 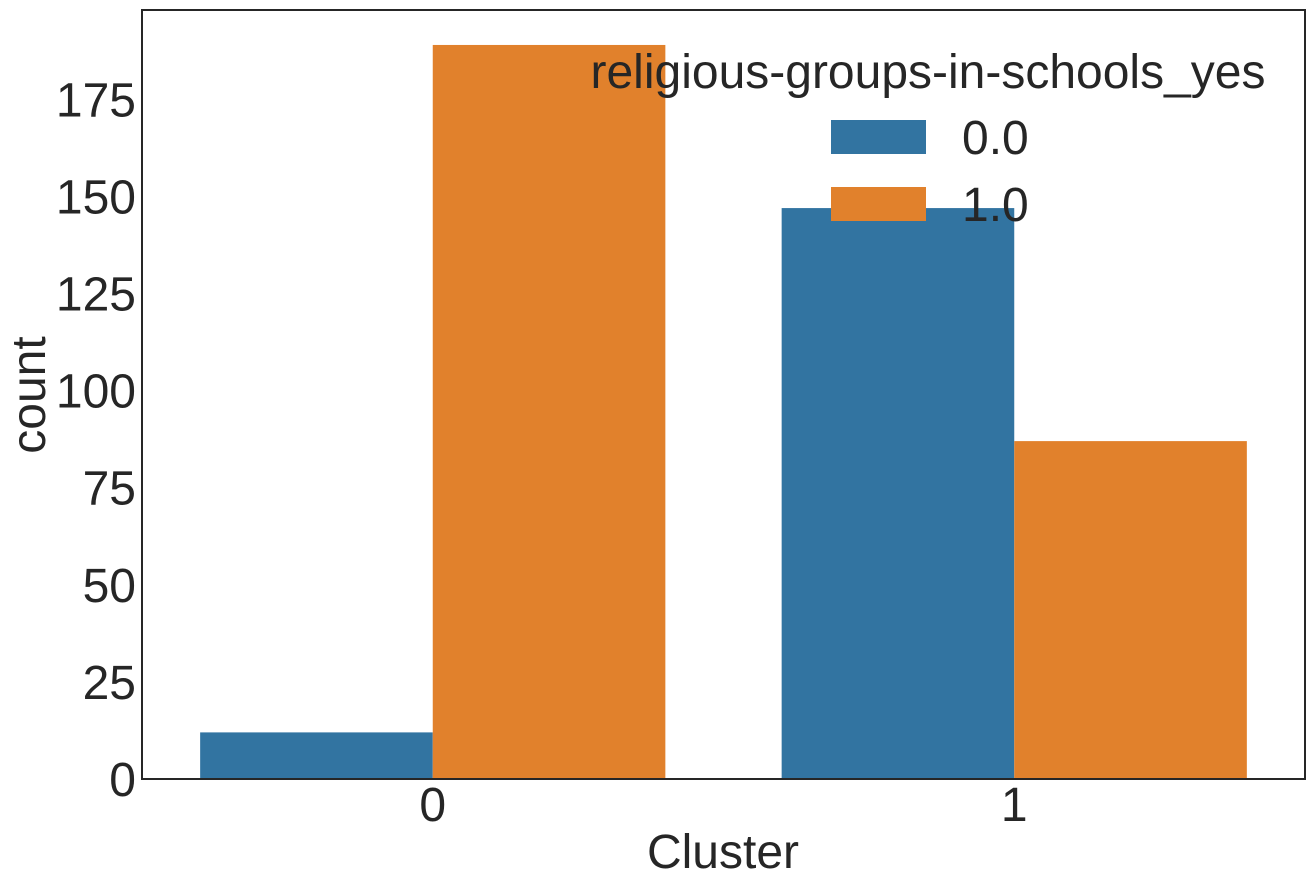 I want to click on legend-label-0.0: 0.0, so click(x=995, y=138).